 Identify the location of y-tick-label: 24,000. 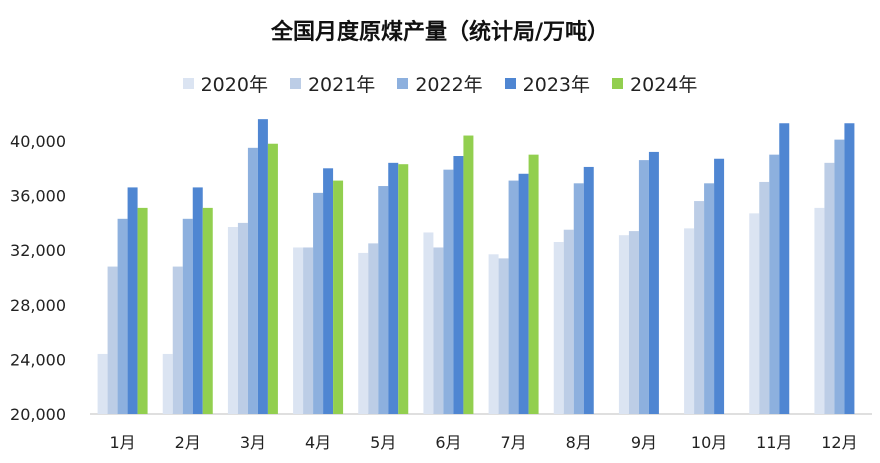
(38, 359).